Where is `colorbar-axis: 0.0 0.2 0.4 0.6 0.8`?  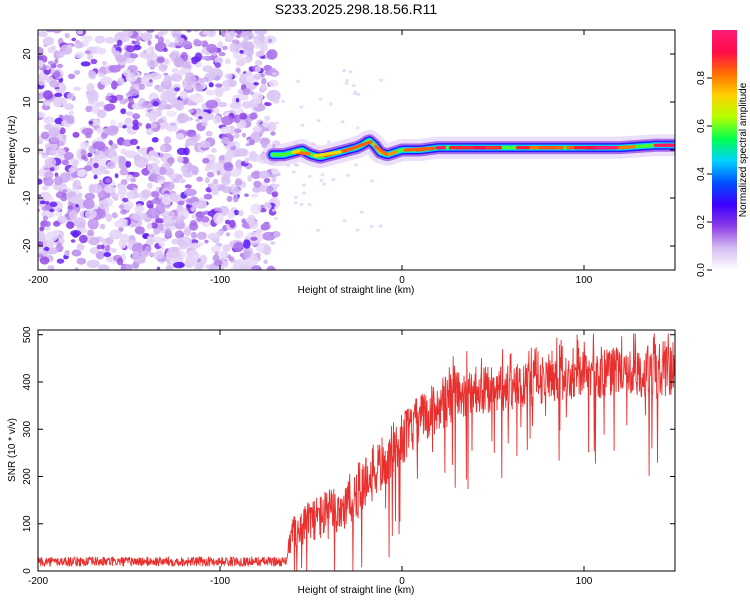
colorbar-axis: 0.0 0.2 0.4 0.6 0.8 is located at coordinates (704, 174).